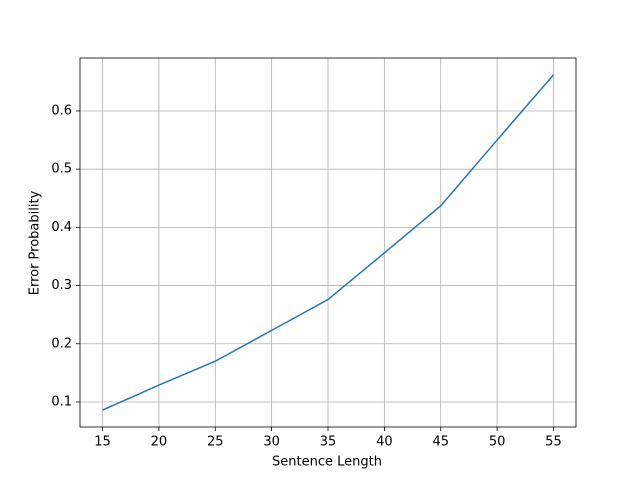 This screenshot has height=484, width=640. What do you see at coordinates (327, 462) in the screenshot?
I see `x-axis-label: Sentence Length` at bounding box center [327, 462].